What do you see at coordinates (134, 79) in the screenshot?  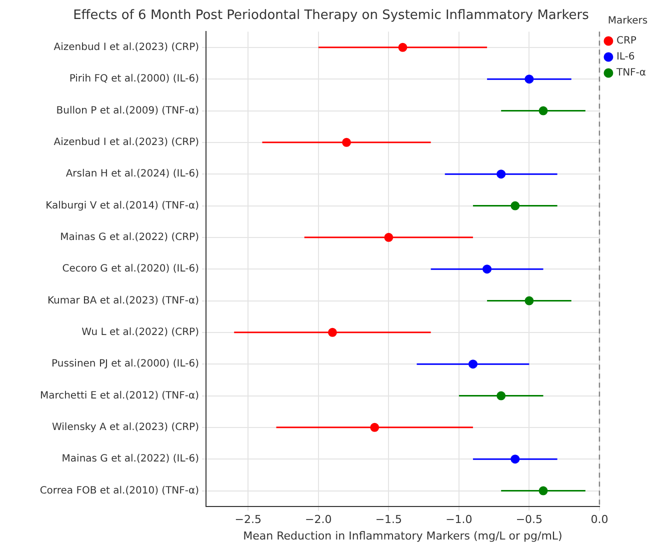 I see `y-tick-label: Pirih FQ et al.(2000) (IL-6)` at bounding box center [134, 79].